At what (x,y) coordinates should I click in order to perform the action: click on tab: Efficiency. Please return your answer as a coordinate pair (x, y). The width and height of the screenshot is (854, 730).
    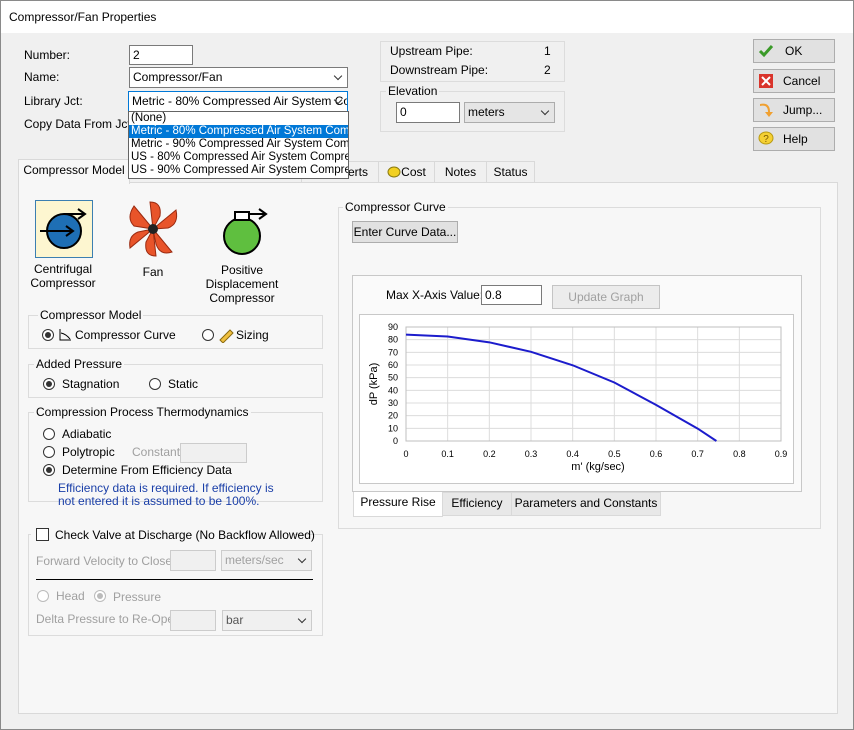
    Looking at the image, I should click on (477, 504).